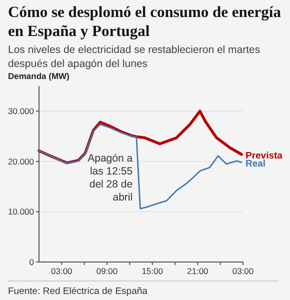 This screenshot has height=300, width=290. Describe the element at coordinates (107, 271) in the screenshot. I see `x-tick-label: 09:00` at that location.